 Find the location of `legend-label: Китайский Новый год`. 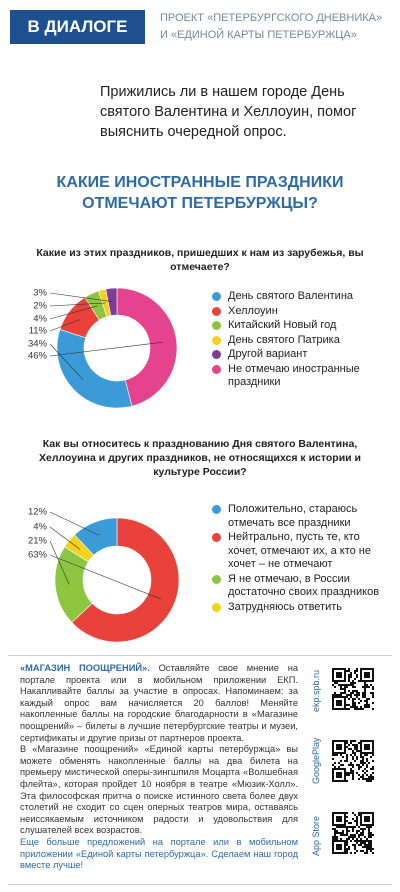

legend-label: Китайский Новый год is located at coordinates (282, 325).